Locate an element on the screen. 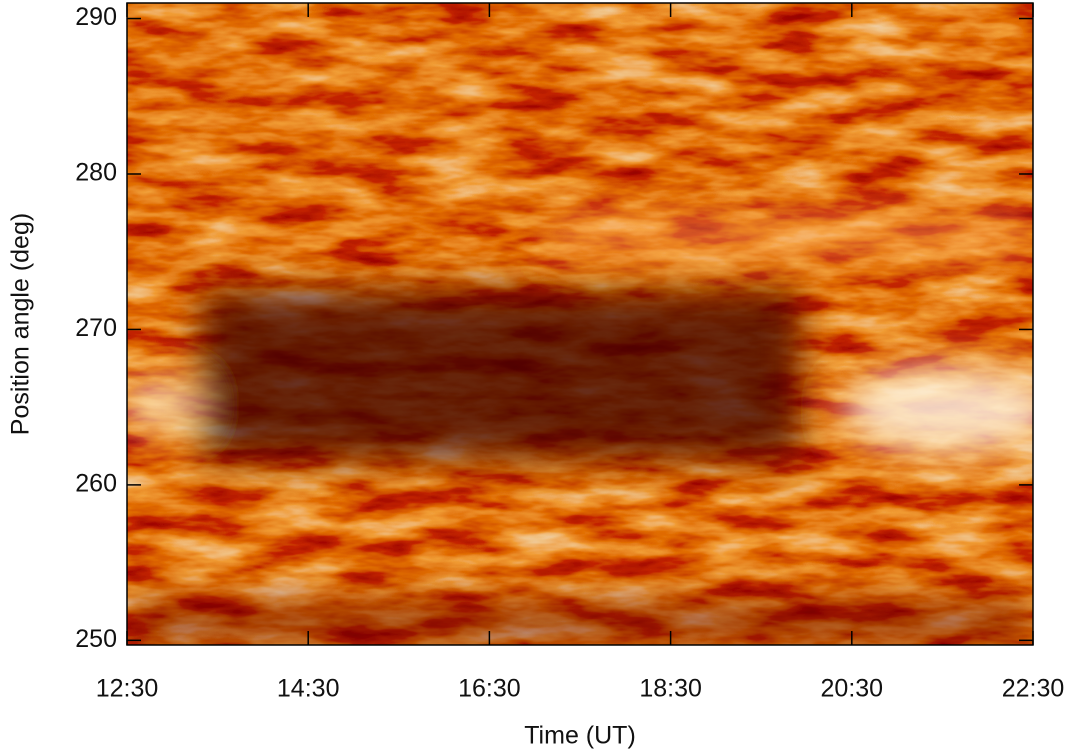 The height and width of the screenshot is (755, 1076). y-tick-label: 260 is located at coordinates (96, 483).